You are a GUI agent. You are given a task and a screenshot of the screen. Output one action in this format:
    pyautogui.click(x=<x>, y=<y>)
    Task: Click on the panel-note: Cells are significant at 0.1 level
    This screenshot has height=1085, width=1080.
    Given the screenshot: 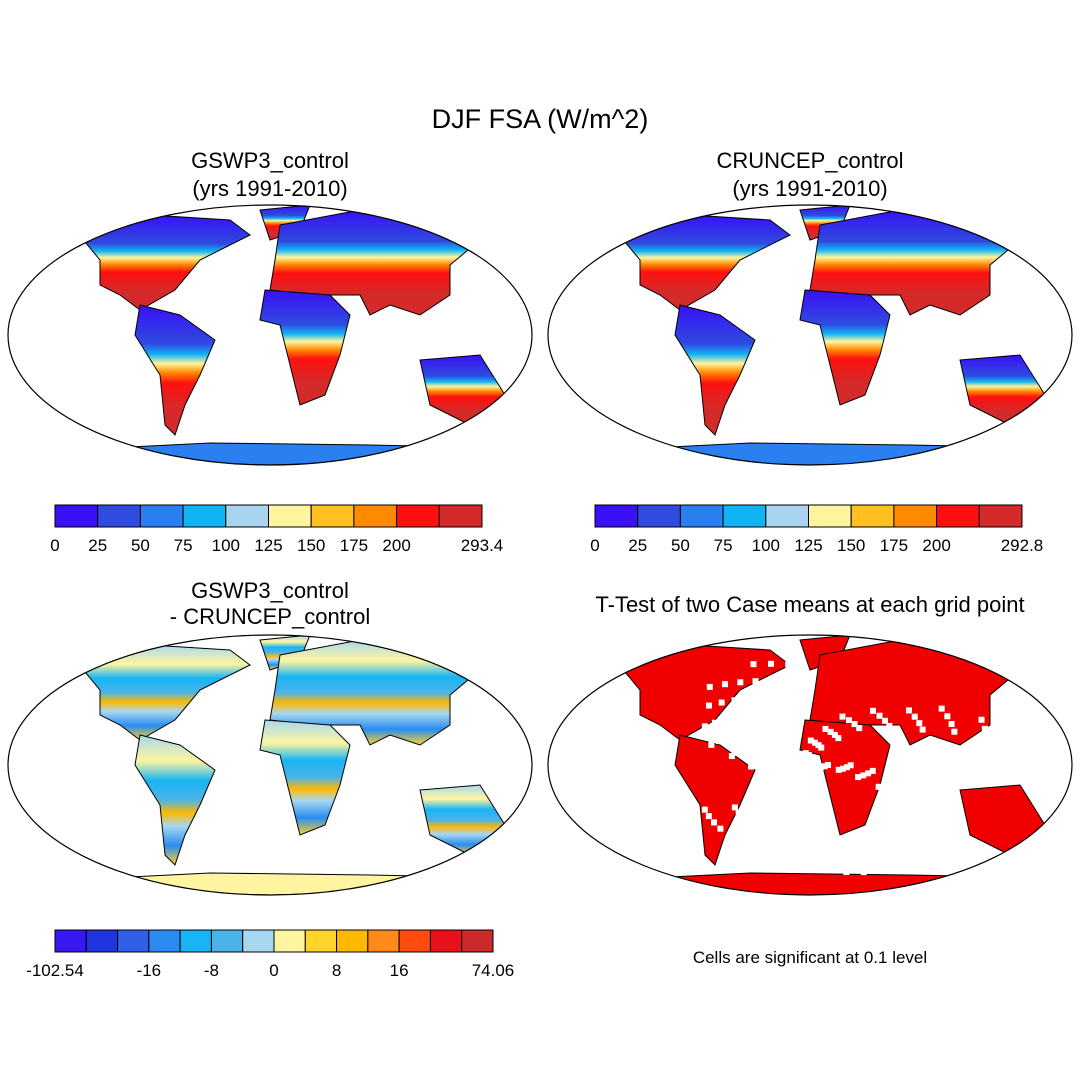 What is the action you would take?
    pyautogui.click(x=810, y=957)
    